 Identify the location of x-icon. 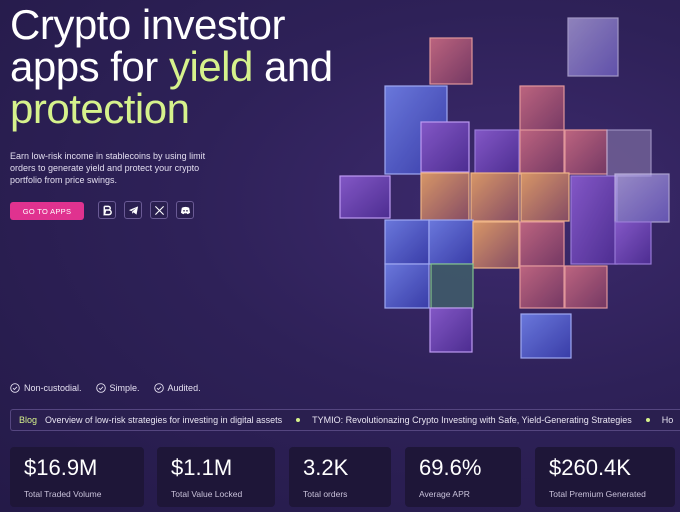
(159, 210).